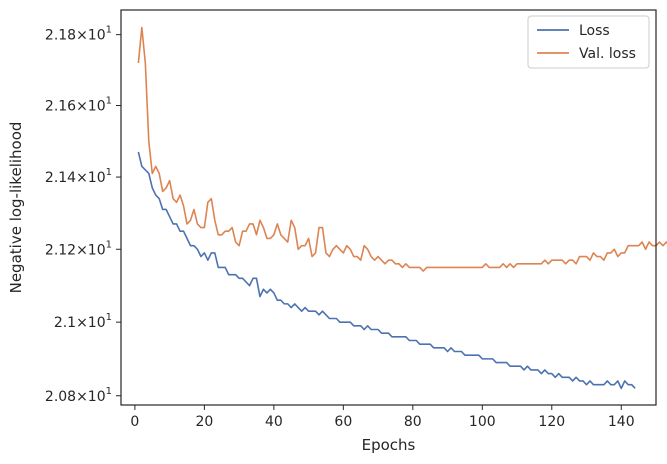  I want to click on x-tick-label: 60, so click(343, 422).